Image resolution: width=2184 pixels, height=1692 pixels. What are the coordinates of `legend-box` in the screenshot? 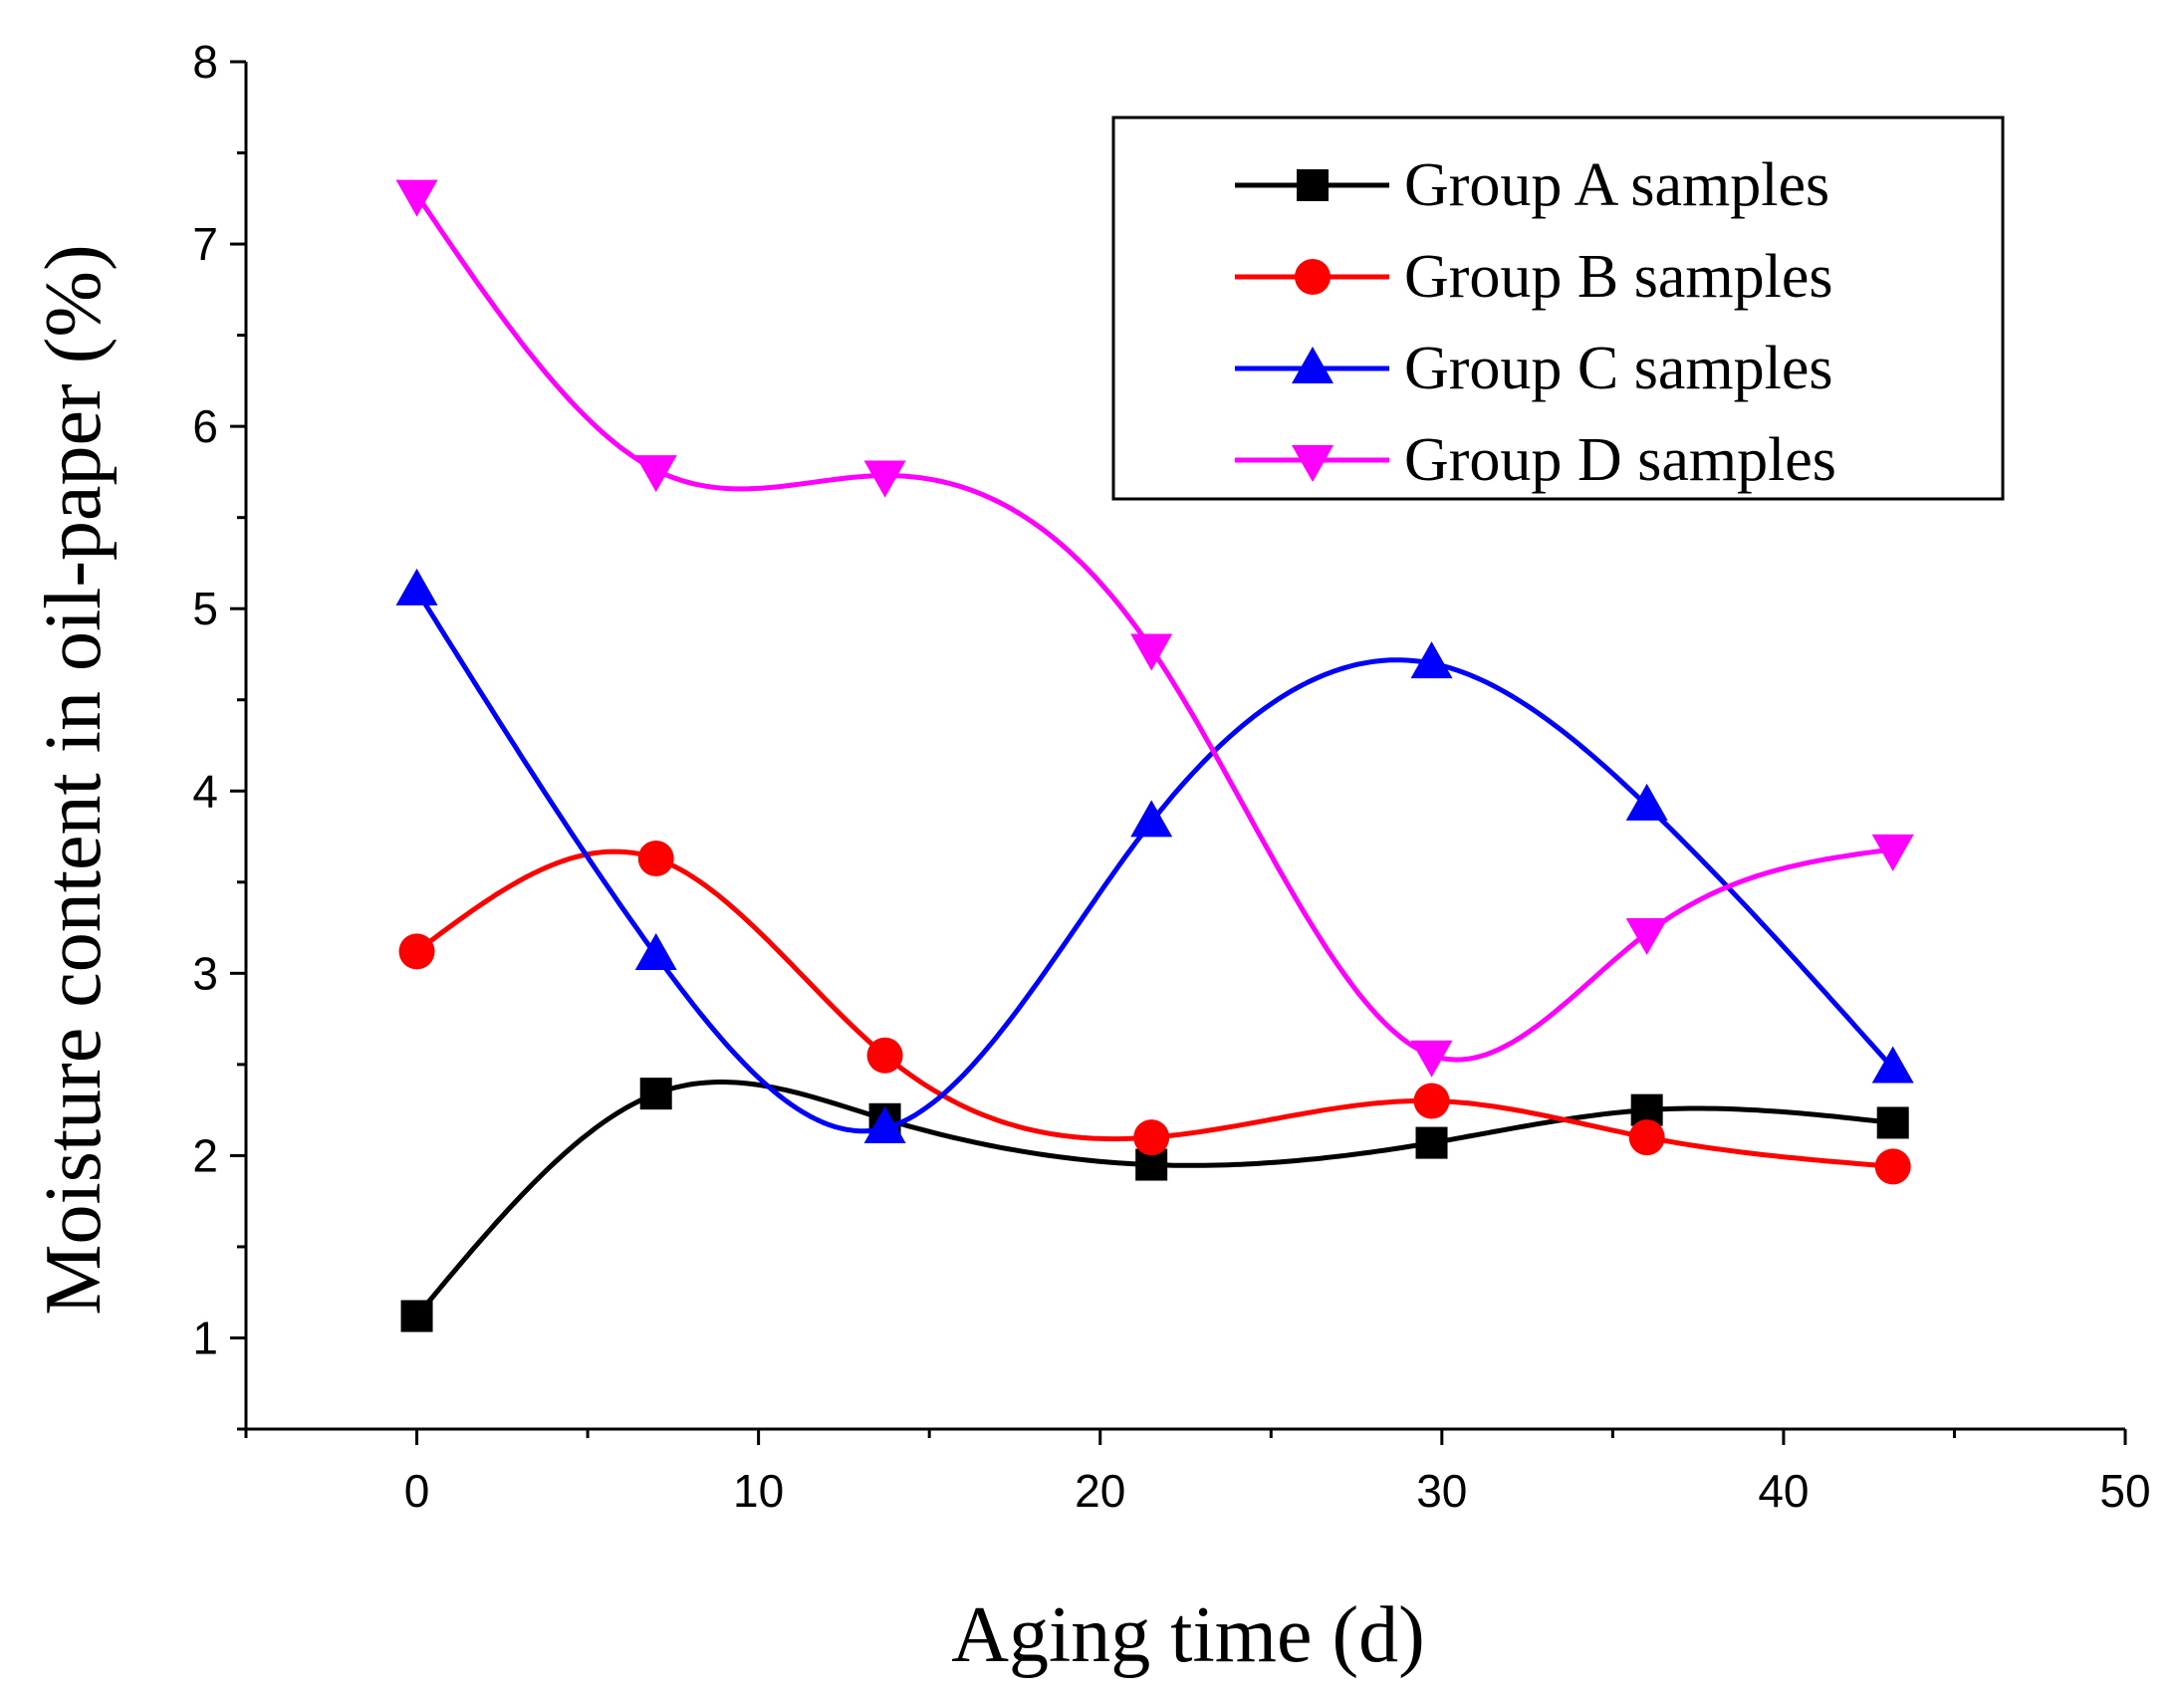 It's located at (1558, 308).